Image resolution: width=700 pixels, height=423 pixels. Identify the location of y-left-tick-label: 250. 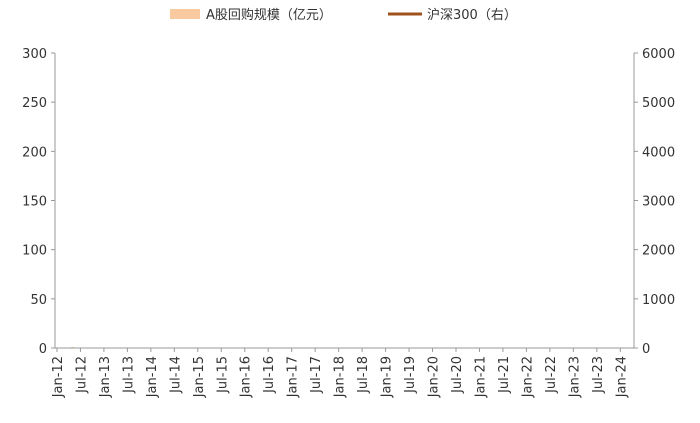
(34, 103).